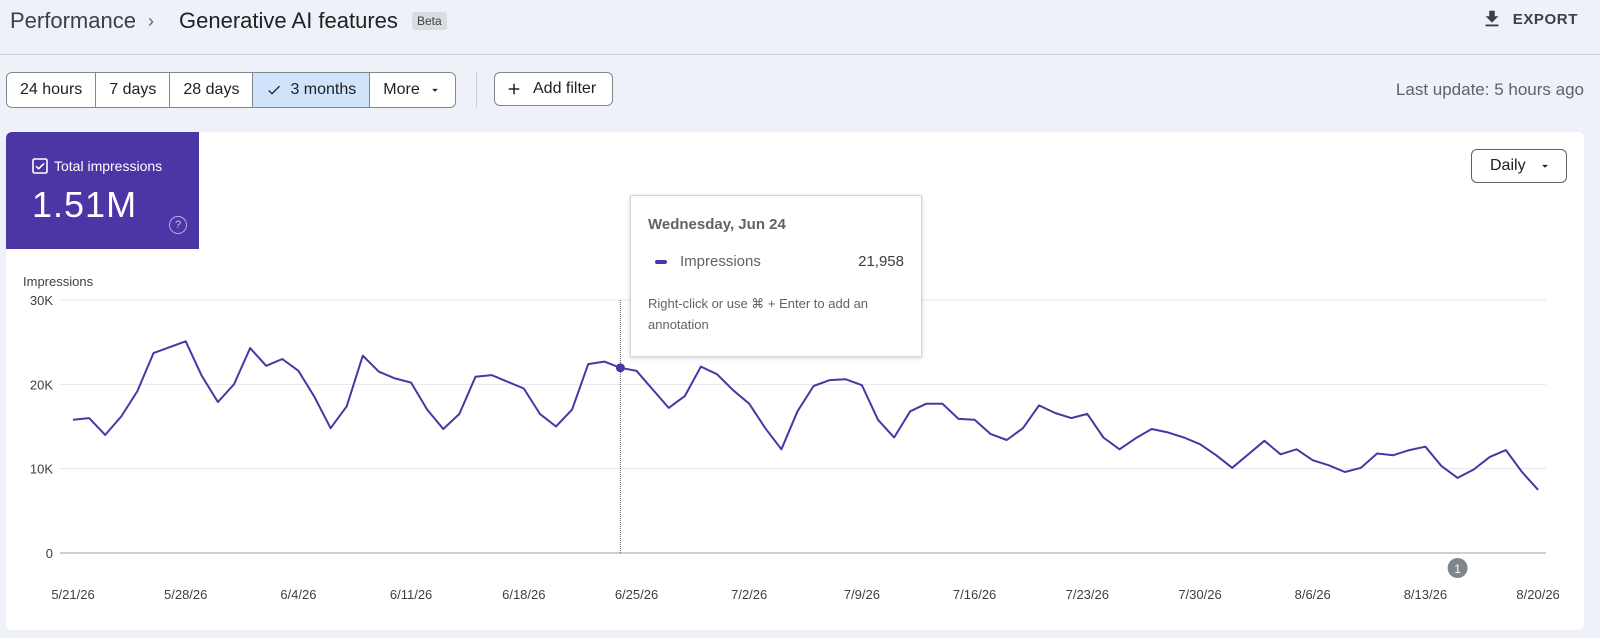  What do you see at coordinates (720, 261) in the screenshot?
I see `tooltip-series-label: Impressions` at bounding box center [720, 261].